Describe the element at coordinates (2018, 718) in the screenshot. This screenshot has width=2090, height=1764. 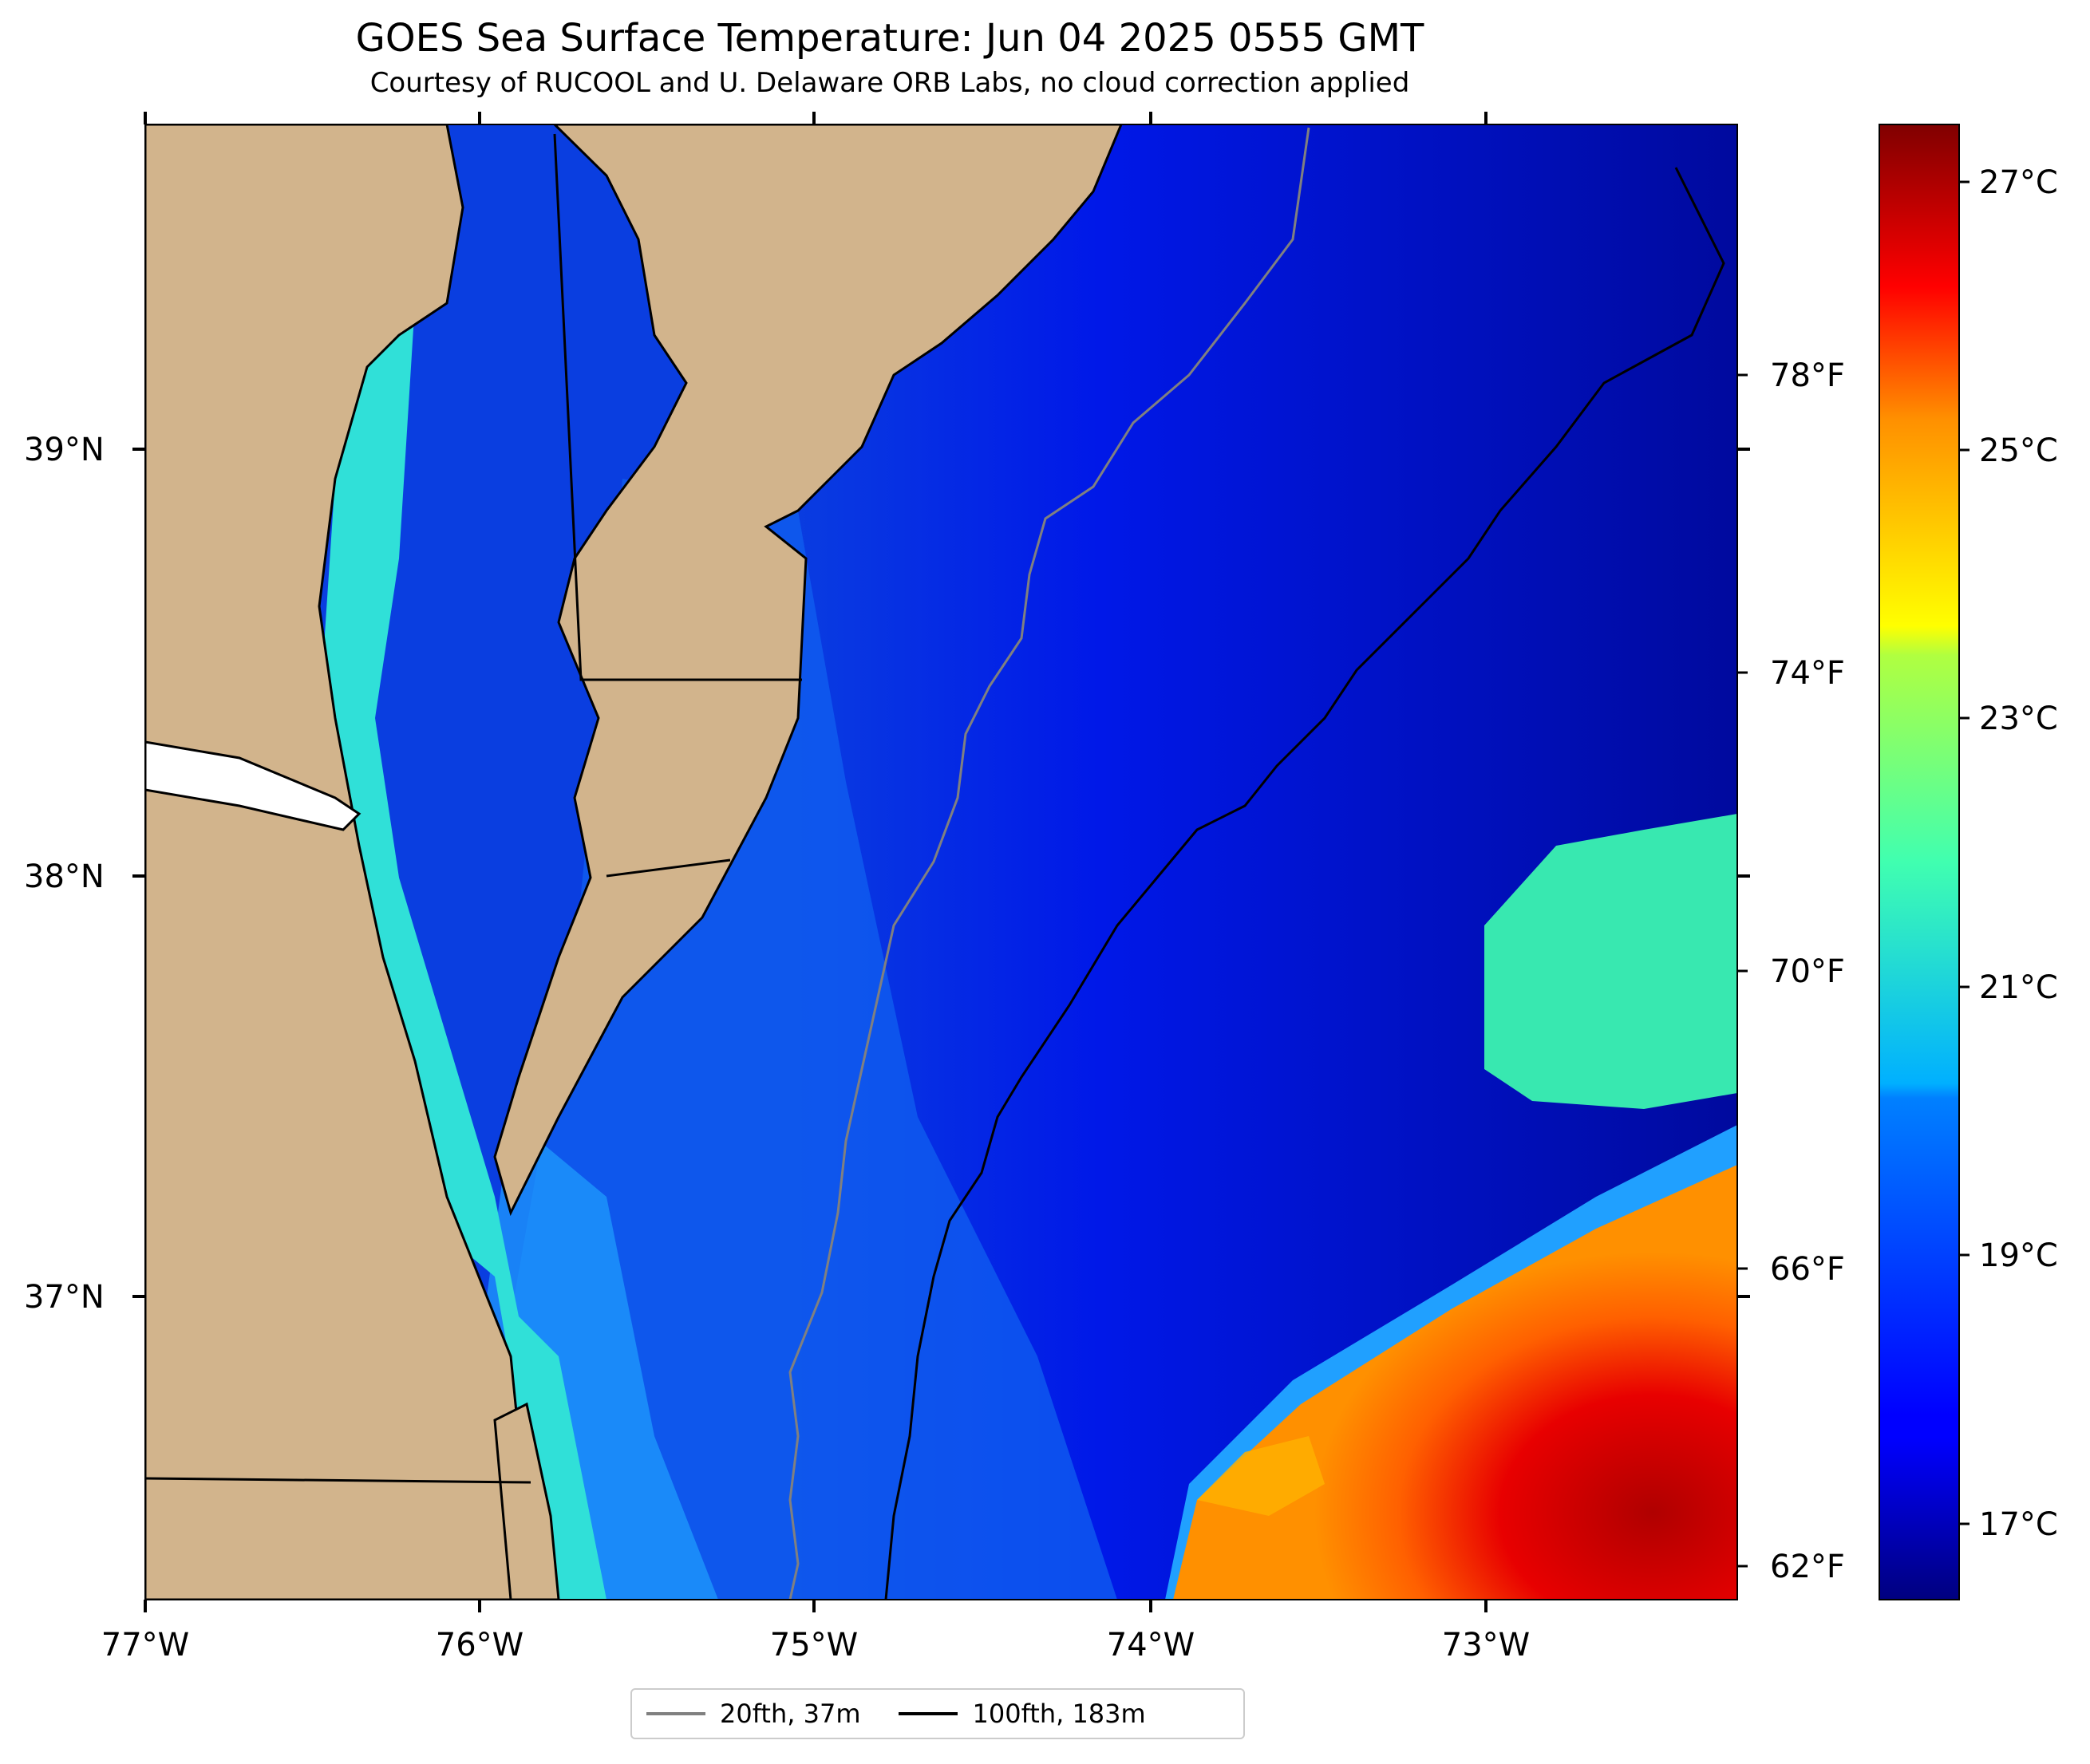
I see `colorbar-label-23c: 23°C` at that location.